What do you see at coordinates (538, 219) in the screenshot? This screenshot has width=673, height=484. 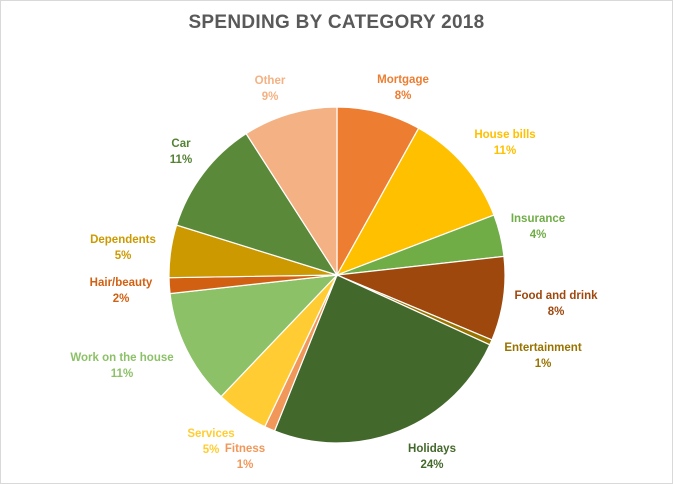 I see `category-name: Insurance` at bounding box center [538, 219].